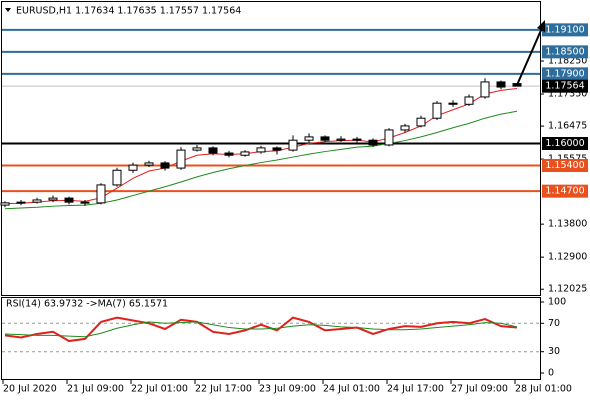  Describe the element at coordinates (223, 389) in the screenshot. I see `x-tick-label: 22 Jul 17:00` at that location.